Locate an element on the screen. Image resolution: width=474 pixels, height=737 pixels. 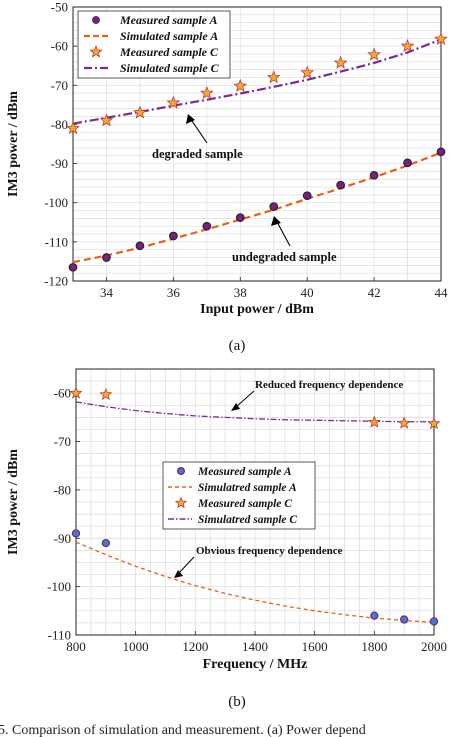
panel-a-annotation-undegraded: undegraded sample is located at coordinates (284, 257).